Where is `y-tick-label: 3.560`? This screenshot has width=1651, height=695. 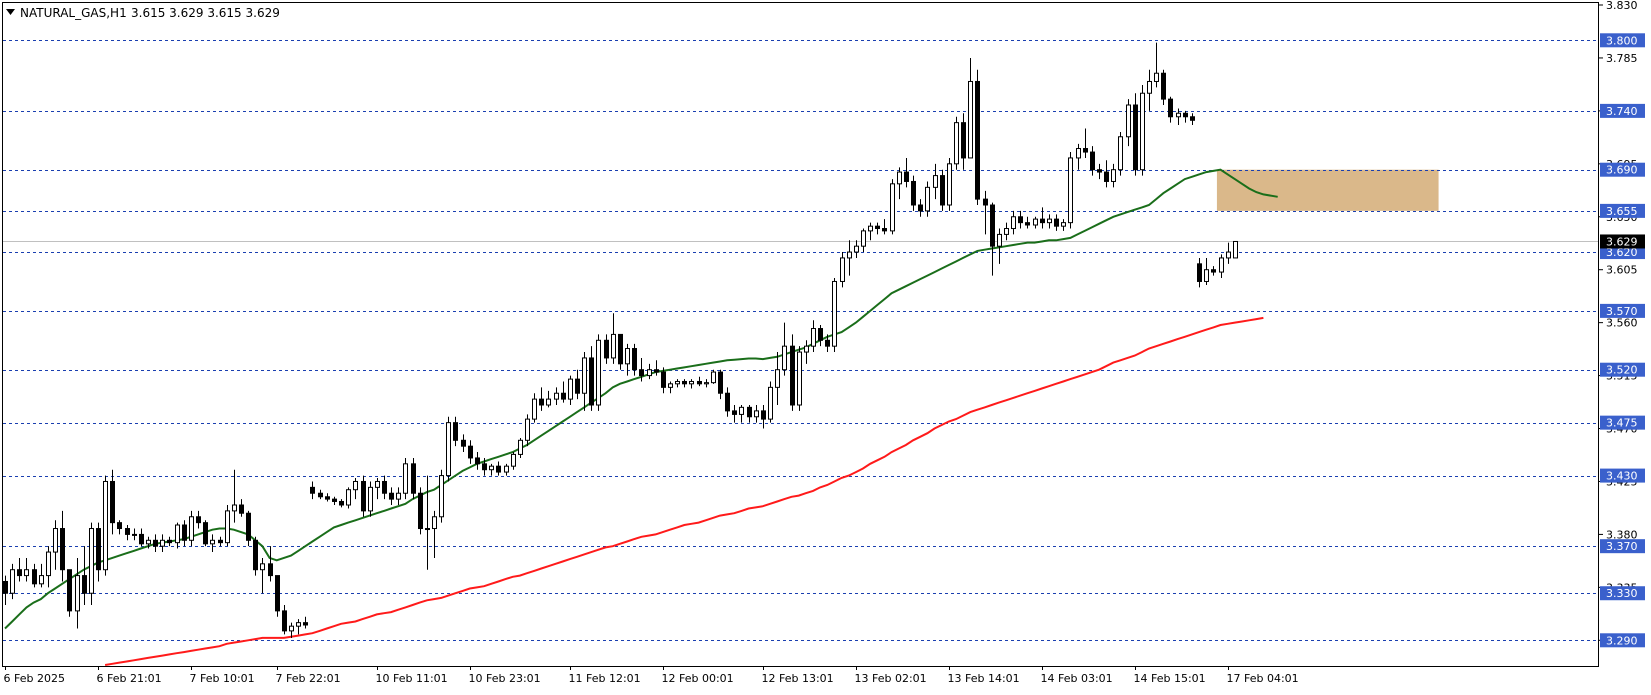
y-tick-label: 3.560 is located at coordinates (1622, 323).